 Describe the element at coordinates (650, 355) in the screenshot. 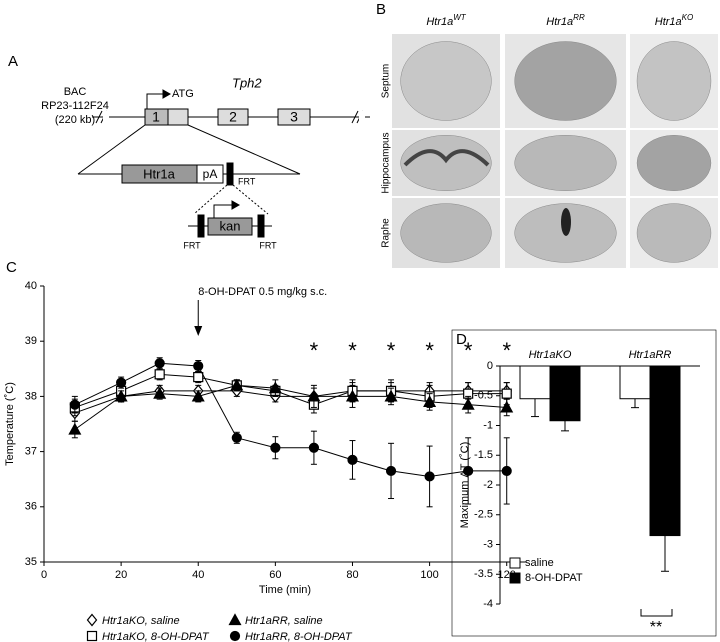

I see `category-label: Htr1aRR` at that location.